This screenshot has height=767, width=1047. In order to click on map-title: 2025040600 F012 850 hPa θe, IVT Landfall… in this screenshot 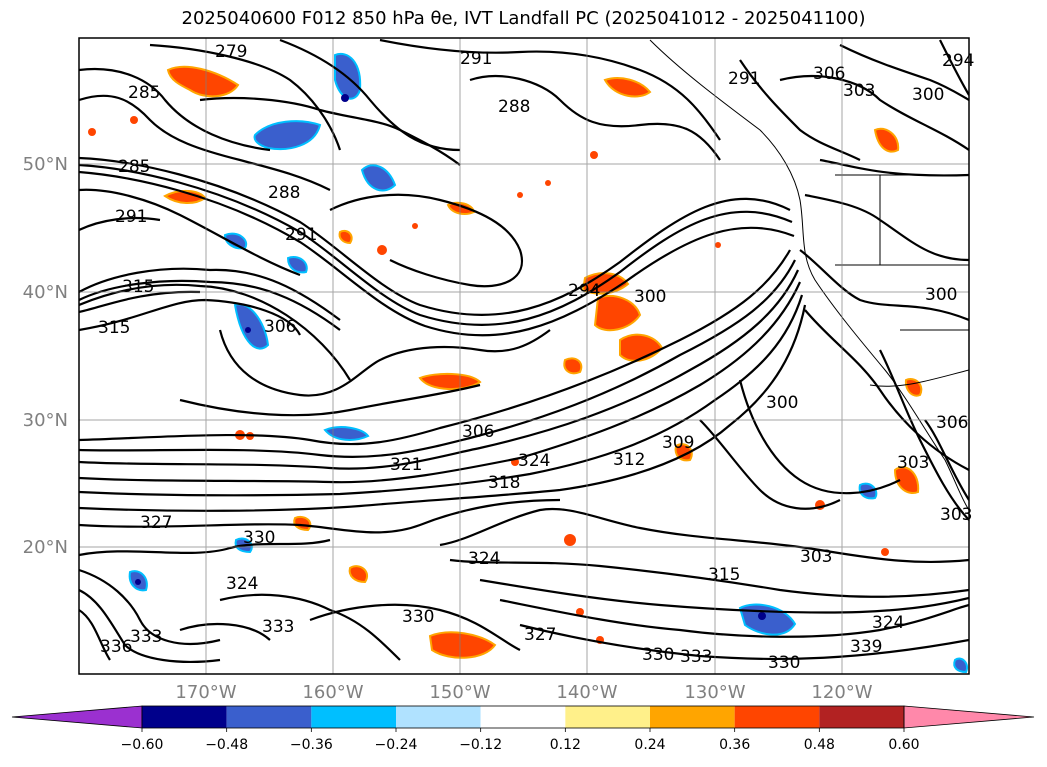, I will do `click(523, 18)`.